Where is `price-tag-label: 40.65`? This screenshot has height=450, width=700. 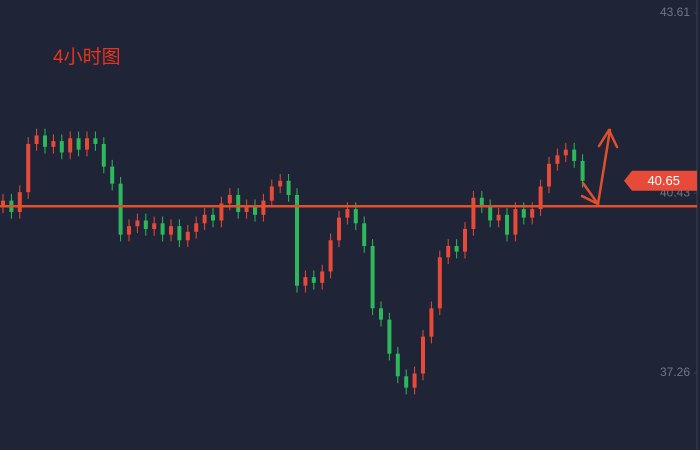
price-tag-label: 40.65 is located at coordinates (663, 180).